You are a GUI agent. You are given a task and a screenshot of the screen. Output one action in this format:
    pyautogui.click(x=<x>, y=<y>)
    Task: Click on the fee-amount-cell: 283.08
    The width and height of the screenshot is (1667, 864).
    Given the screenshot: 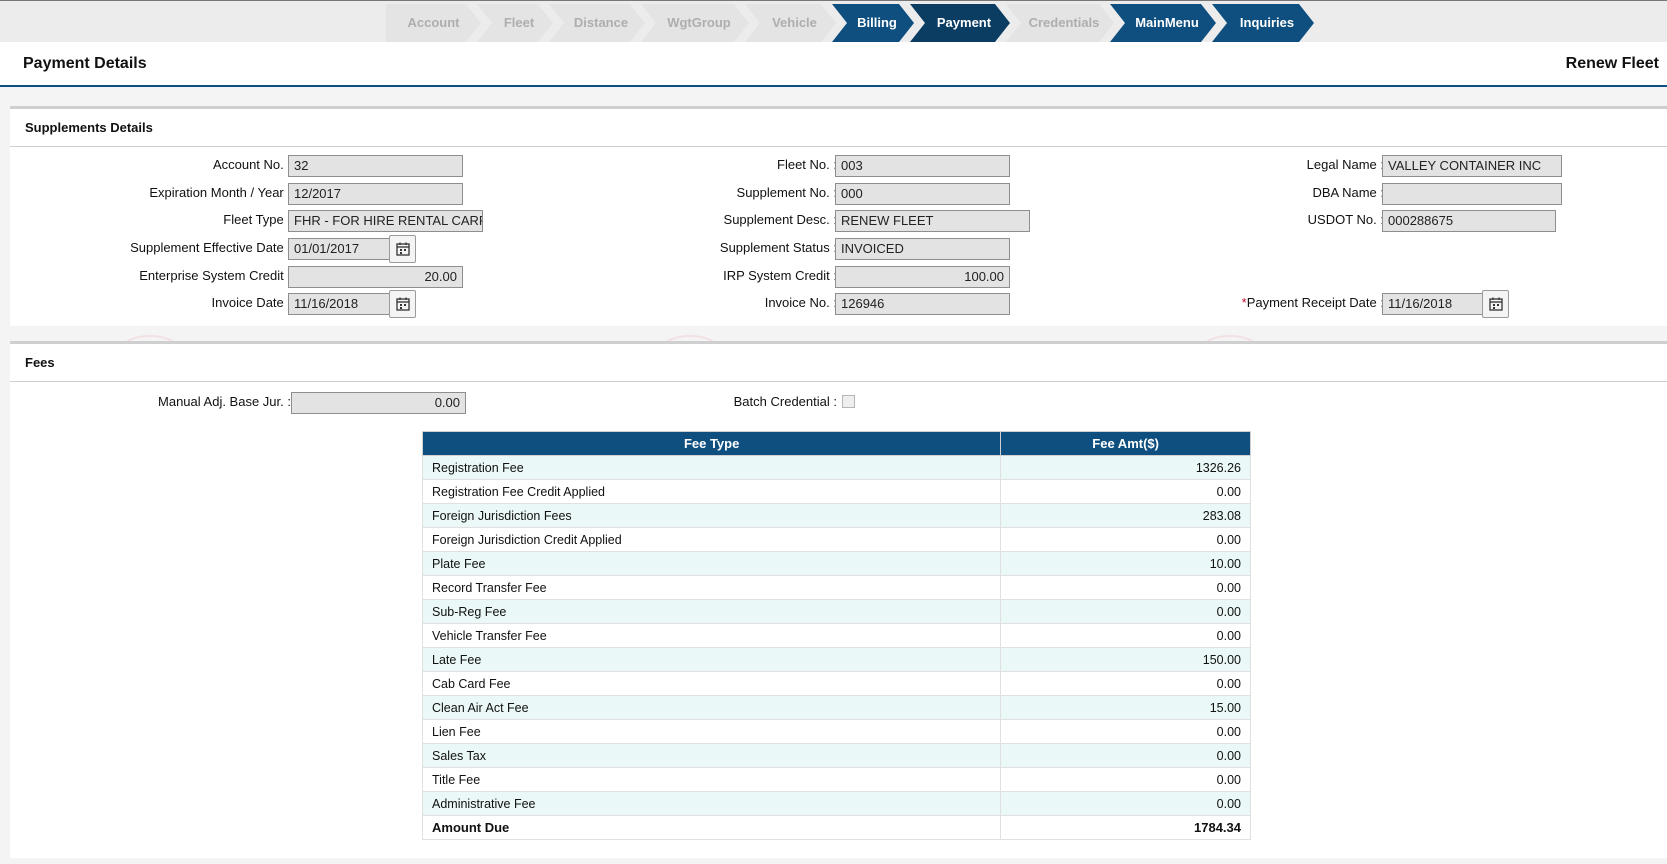 What is the action you would take?
    pyautogui.click(x=1125, y=515)
    